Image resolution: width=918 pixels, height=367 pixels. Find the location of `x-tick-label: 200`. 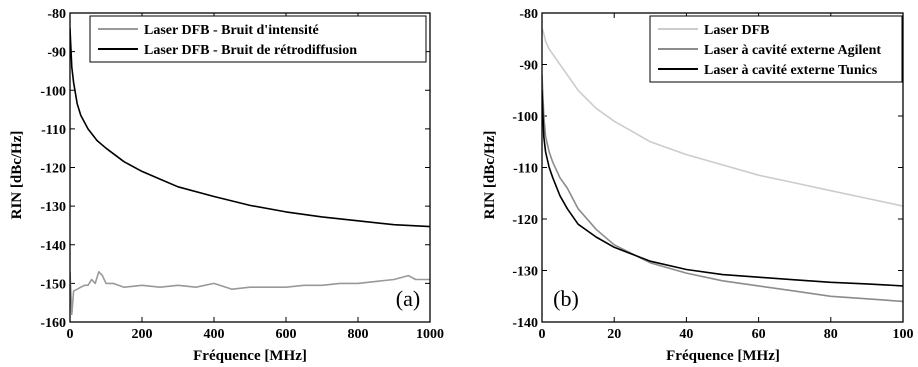

x-tick-label: 200 is located at coordinates (142, 334).